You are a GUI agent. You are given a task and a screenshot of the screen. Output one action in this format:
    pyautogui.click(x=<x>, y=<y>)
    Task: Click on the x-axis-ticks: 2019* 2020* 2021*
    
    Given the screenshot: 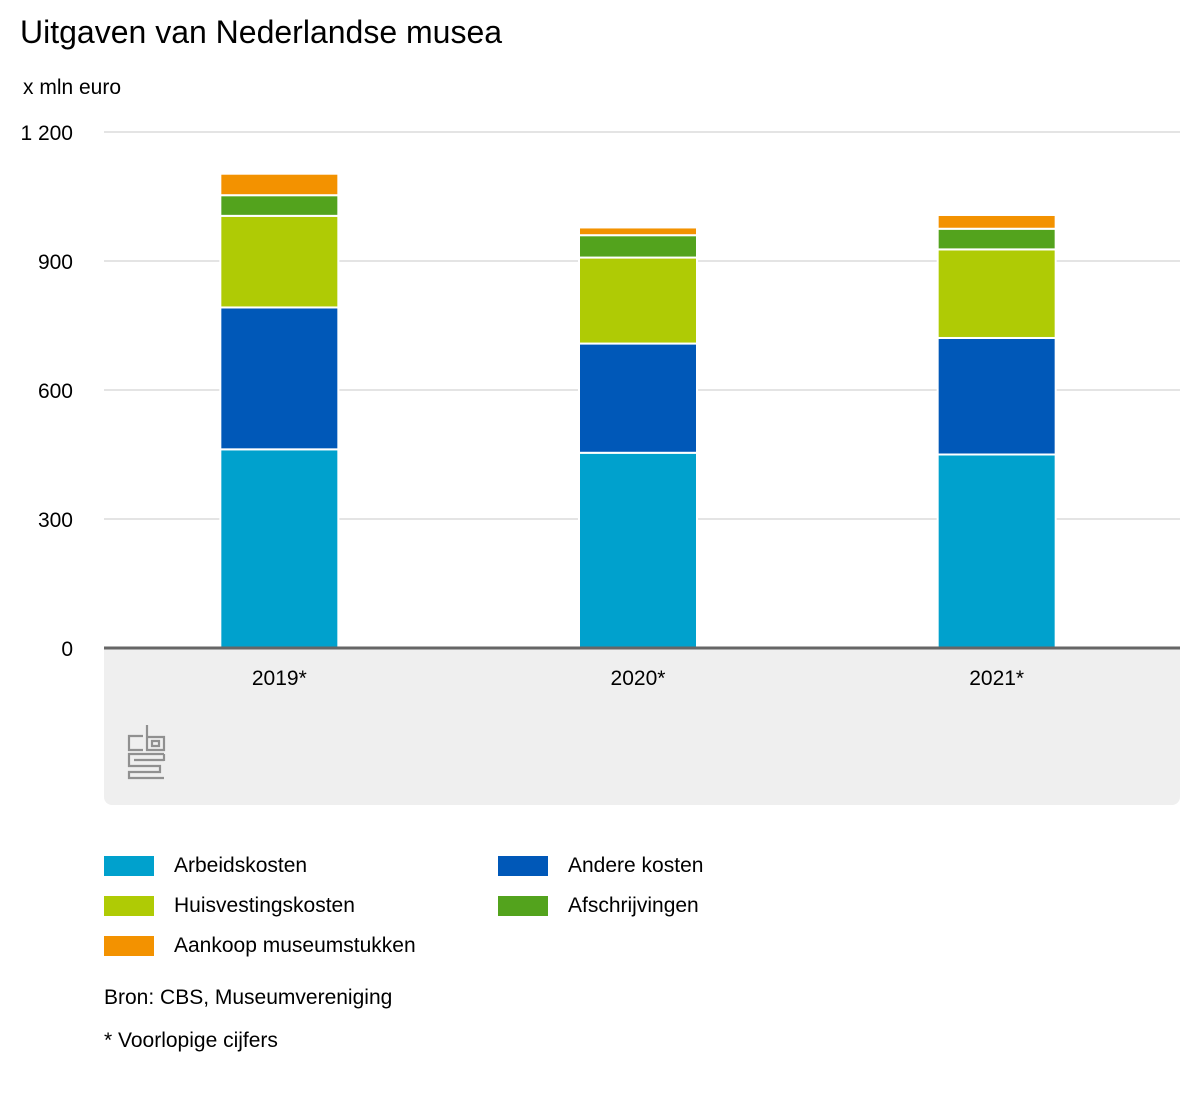 What is the action you would take?
    pyautogui.click(x=638, y=678)
    